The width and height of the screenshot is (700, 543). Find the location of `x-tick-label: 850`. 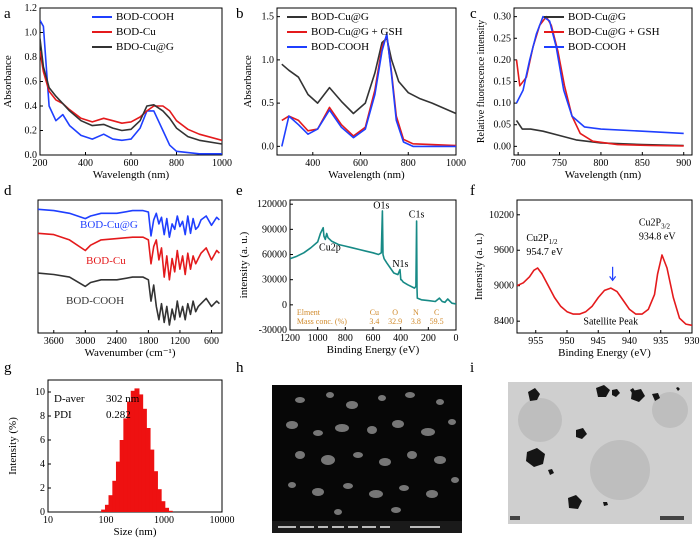

x-tick-label: 850 is located at coordinates (642, 163).